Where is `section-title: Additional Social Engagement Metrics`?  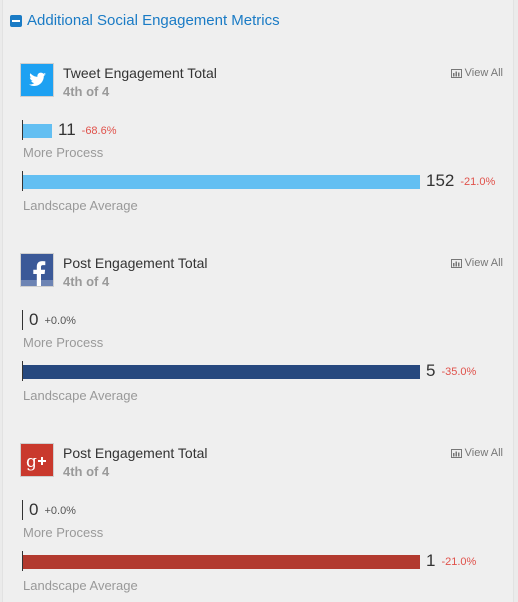 section-title: Additional Social Engagement Metrics is located at coordinates (153, 20).